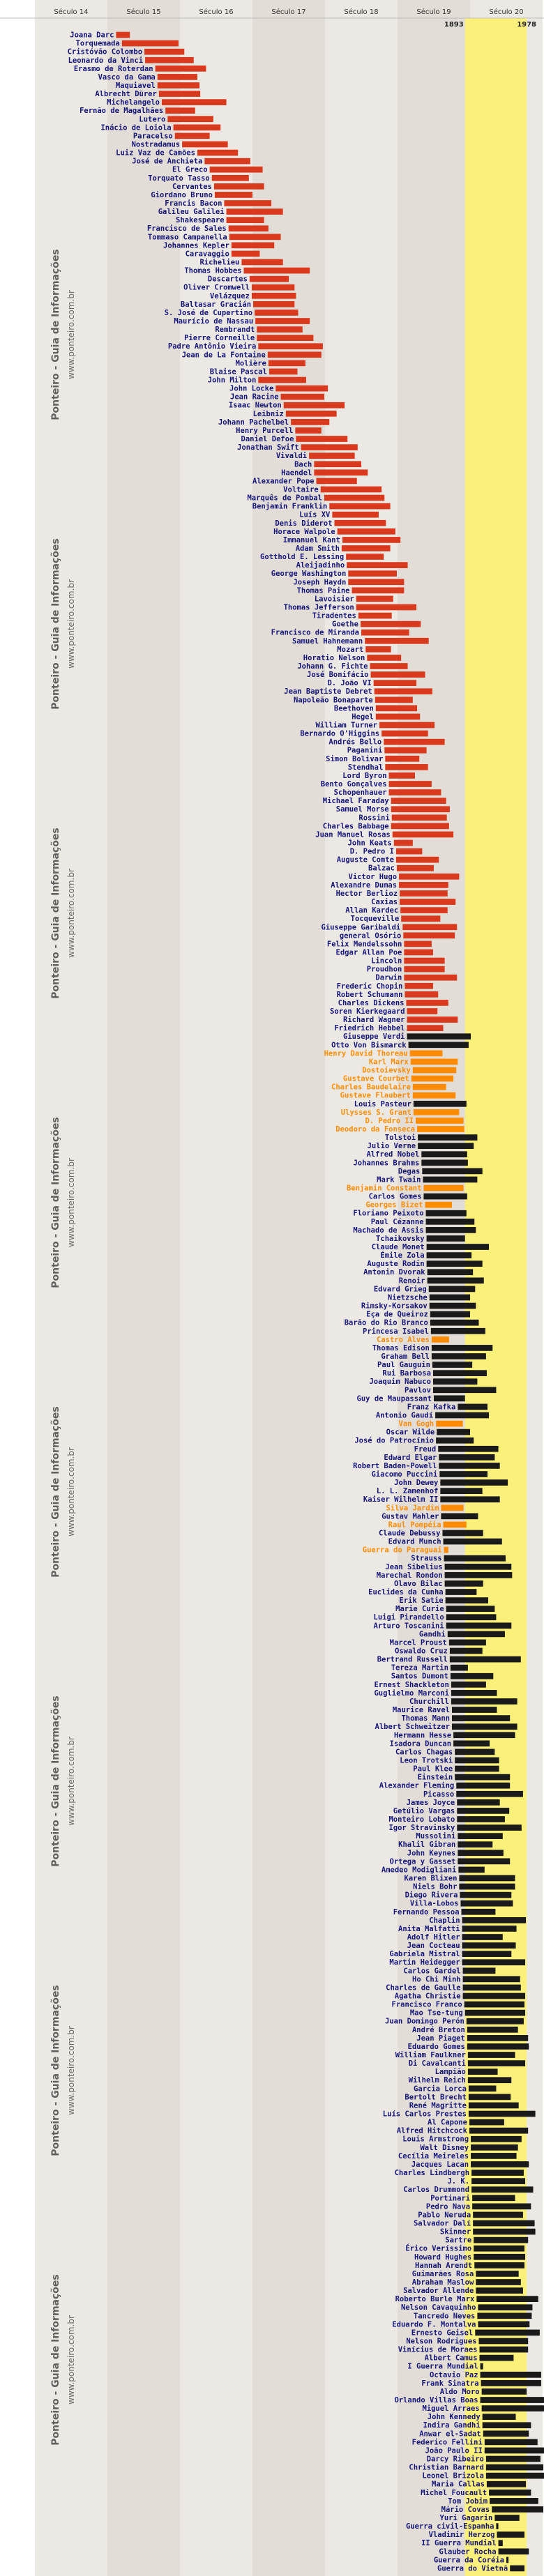 The image size is (544, 2576). What do you see at coordinates (399, 1180) in the screenshot?
I see `person-name: Mark Twain` at bounding box center [399, 1180].